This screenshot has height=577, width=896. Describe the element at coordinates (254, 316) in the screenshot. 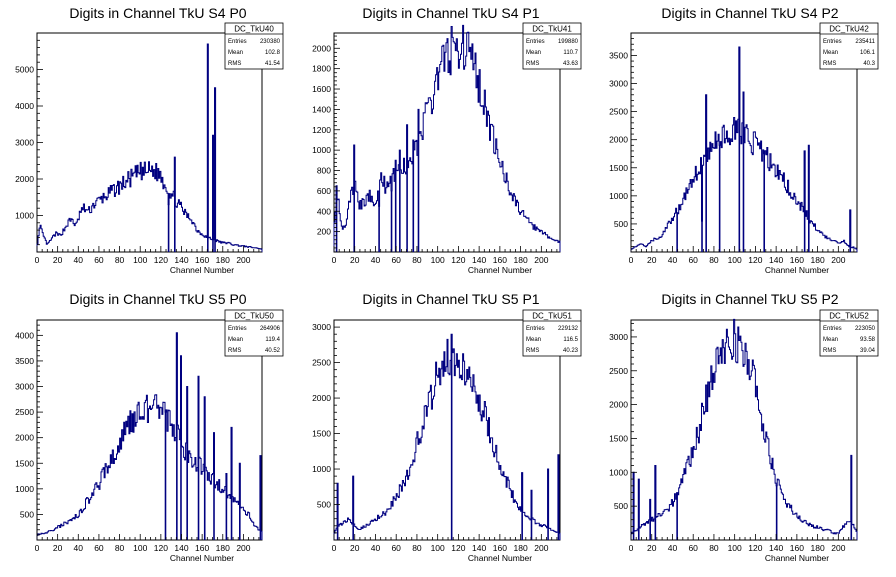

I see `stats-name: DC_TkU50` at that location.